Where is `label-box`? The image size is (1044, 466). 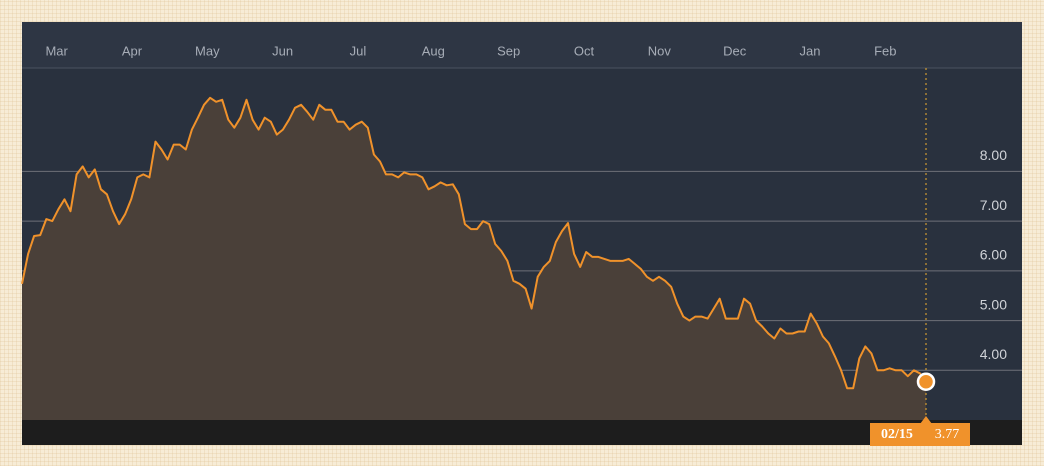 label-box is located at coordinates (920, 434).